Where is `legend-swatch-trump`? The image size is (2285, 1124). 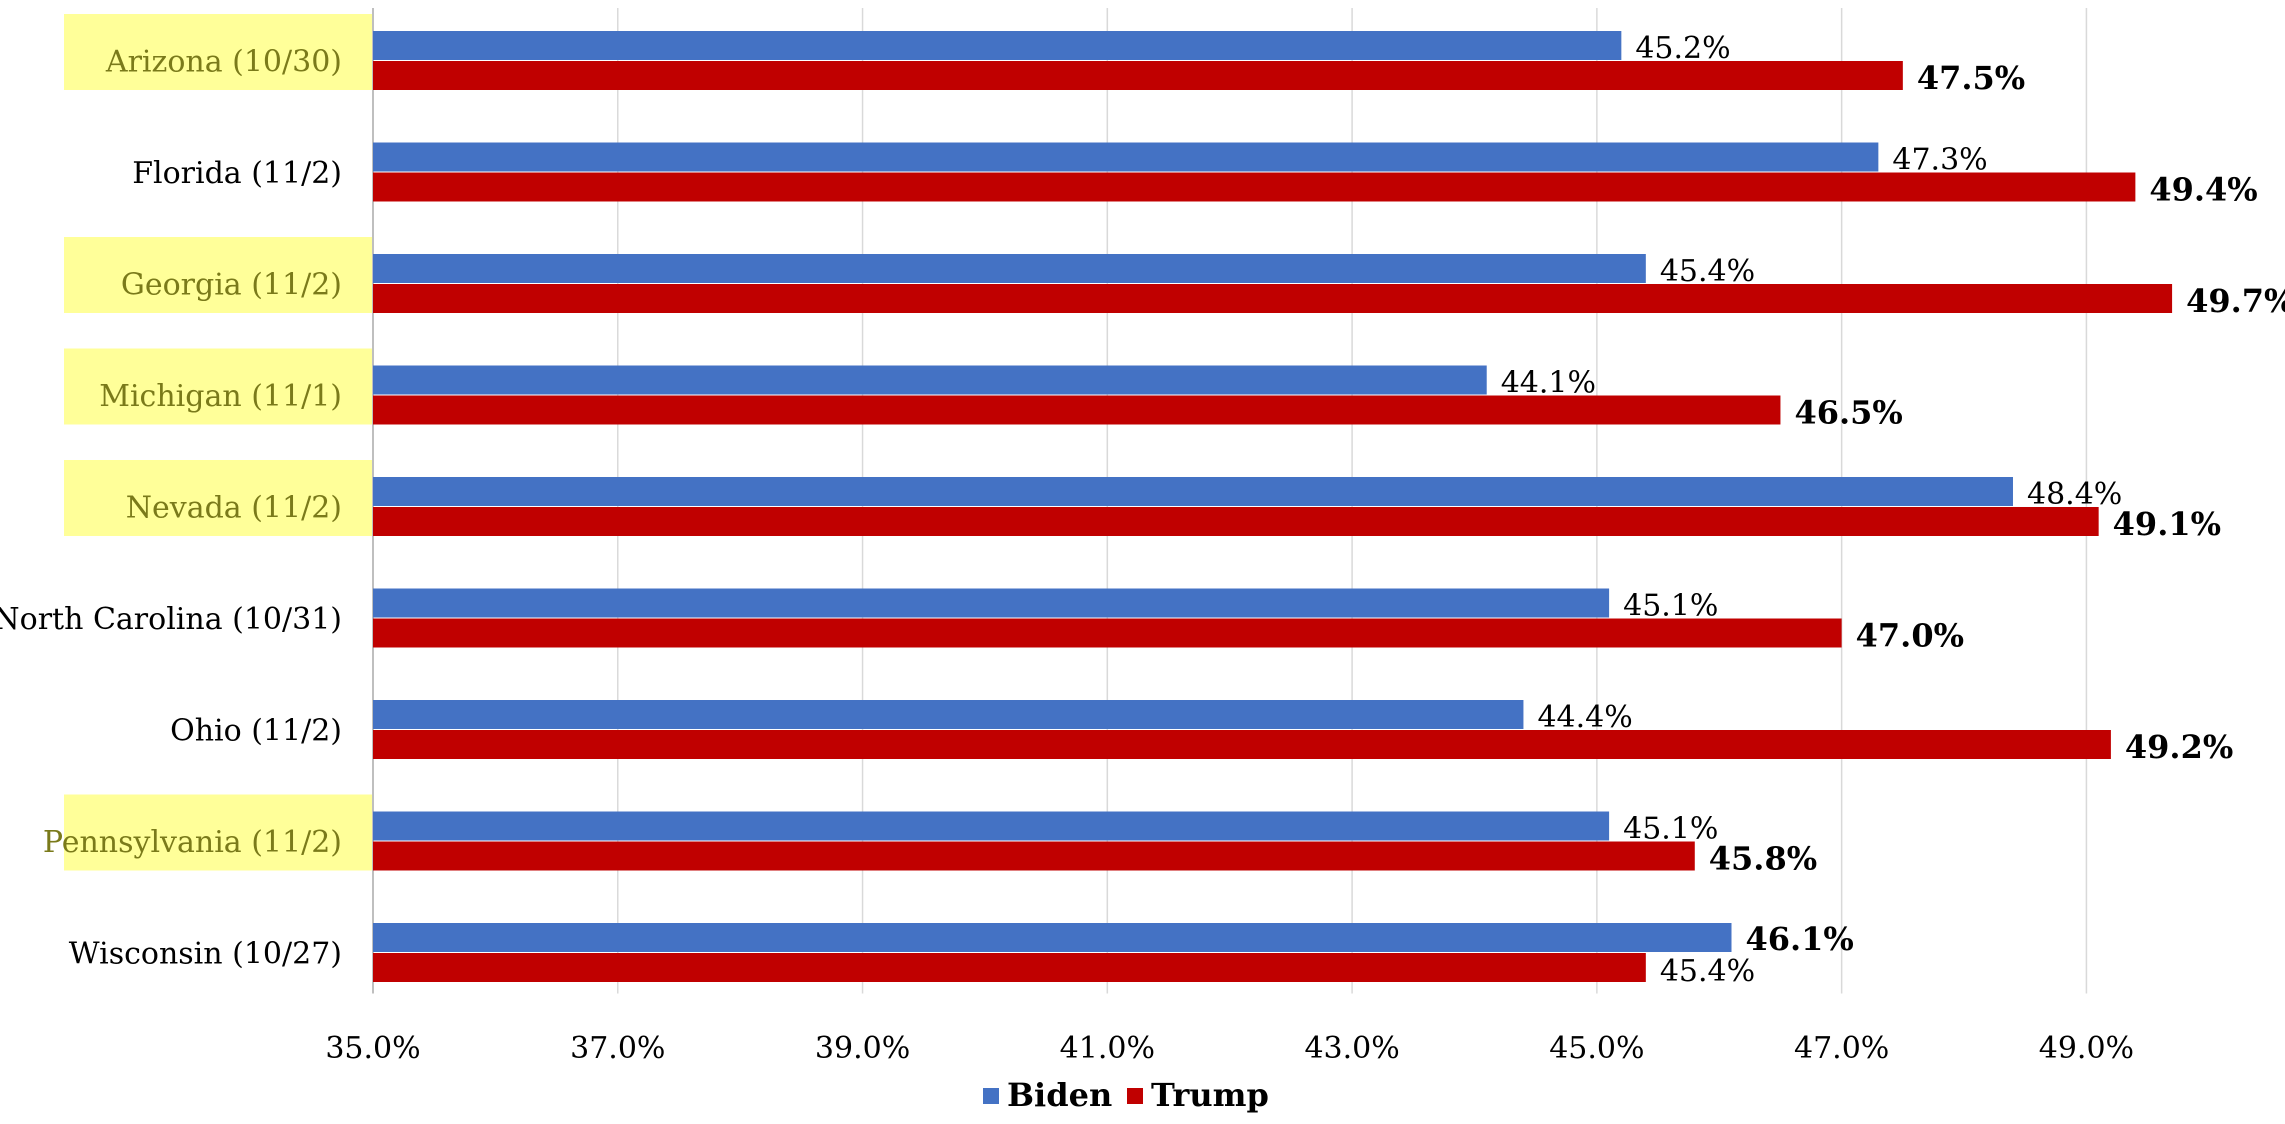 legend-swatch-trump is located at coordinates (1135, 1096).